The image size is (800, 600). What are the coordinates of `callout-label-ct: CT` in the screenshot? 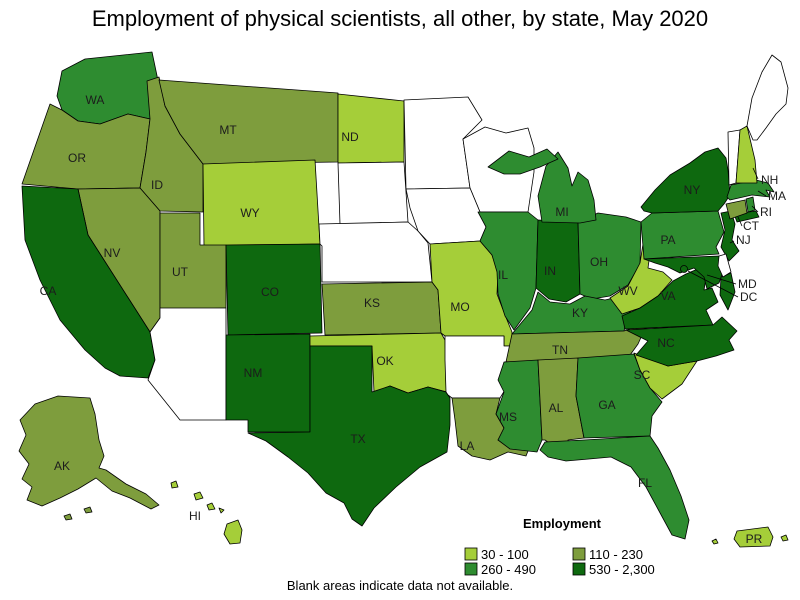 It's located at (751, 226).